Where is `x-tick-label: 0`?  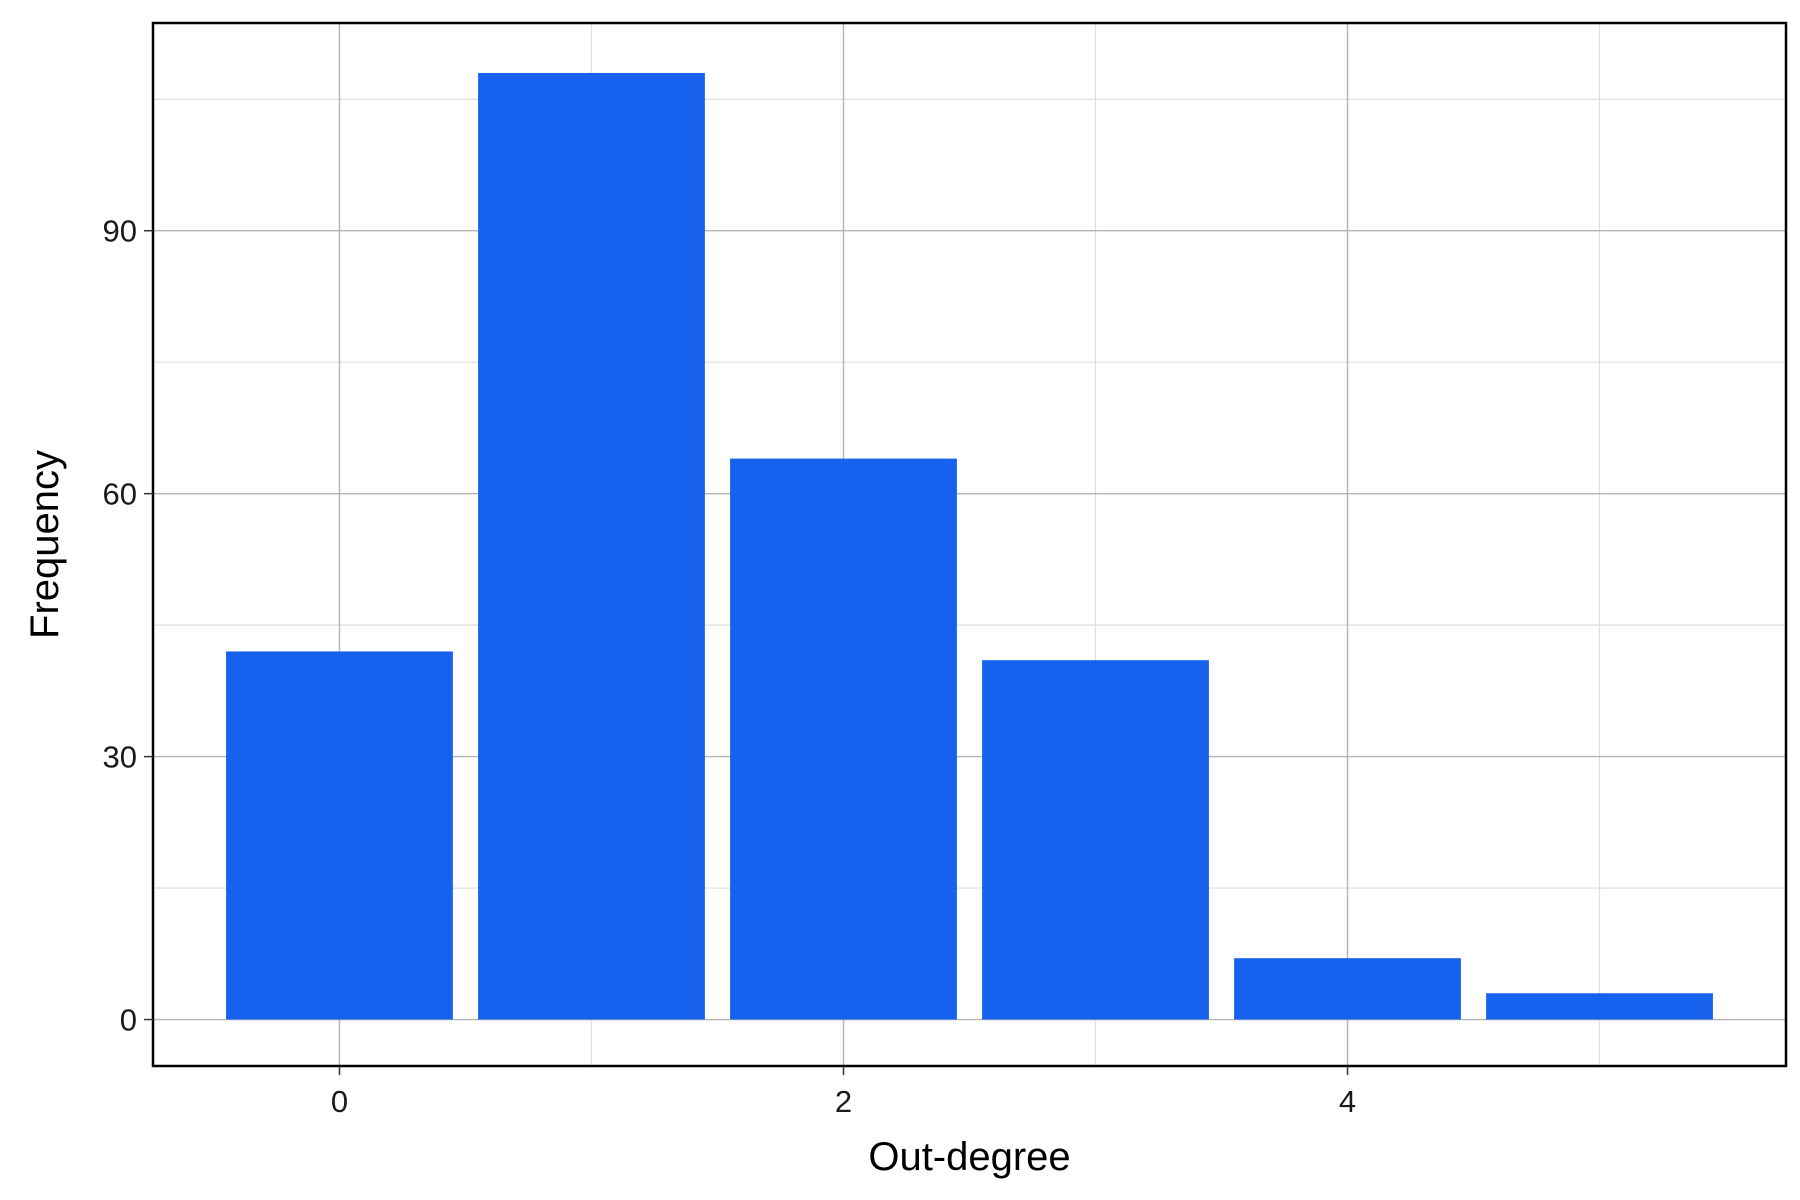 x-tick-label: 0 is located at coordinates (339, 1101).